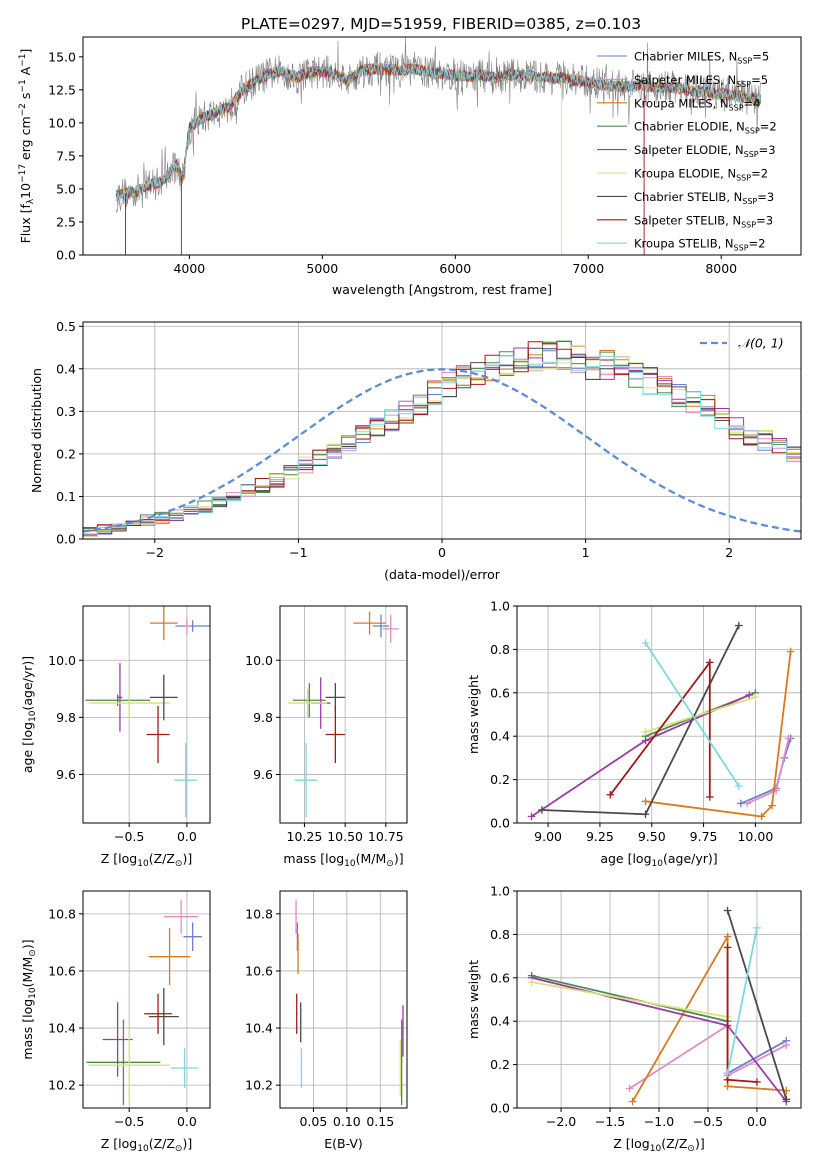 Image resolution: width=819 pixels, height=1170 pixels. I want to click on y-axis-label: age [log10(age/yr)], so click(29, 714).